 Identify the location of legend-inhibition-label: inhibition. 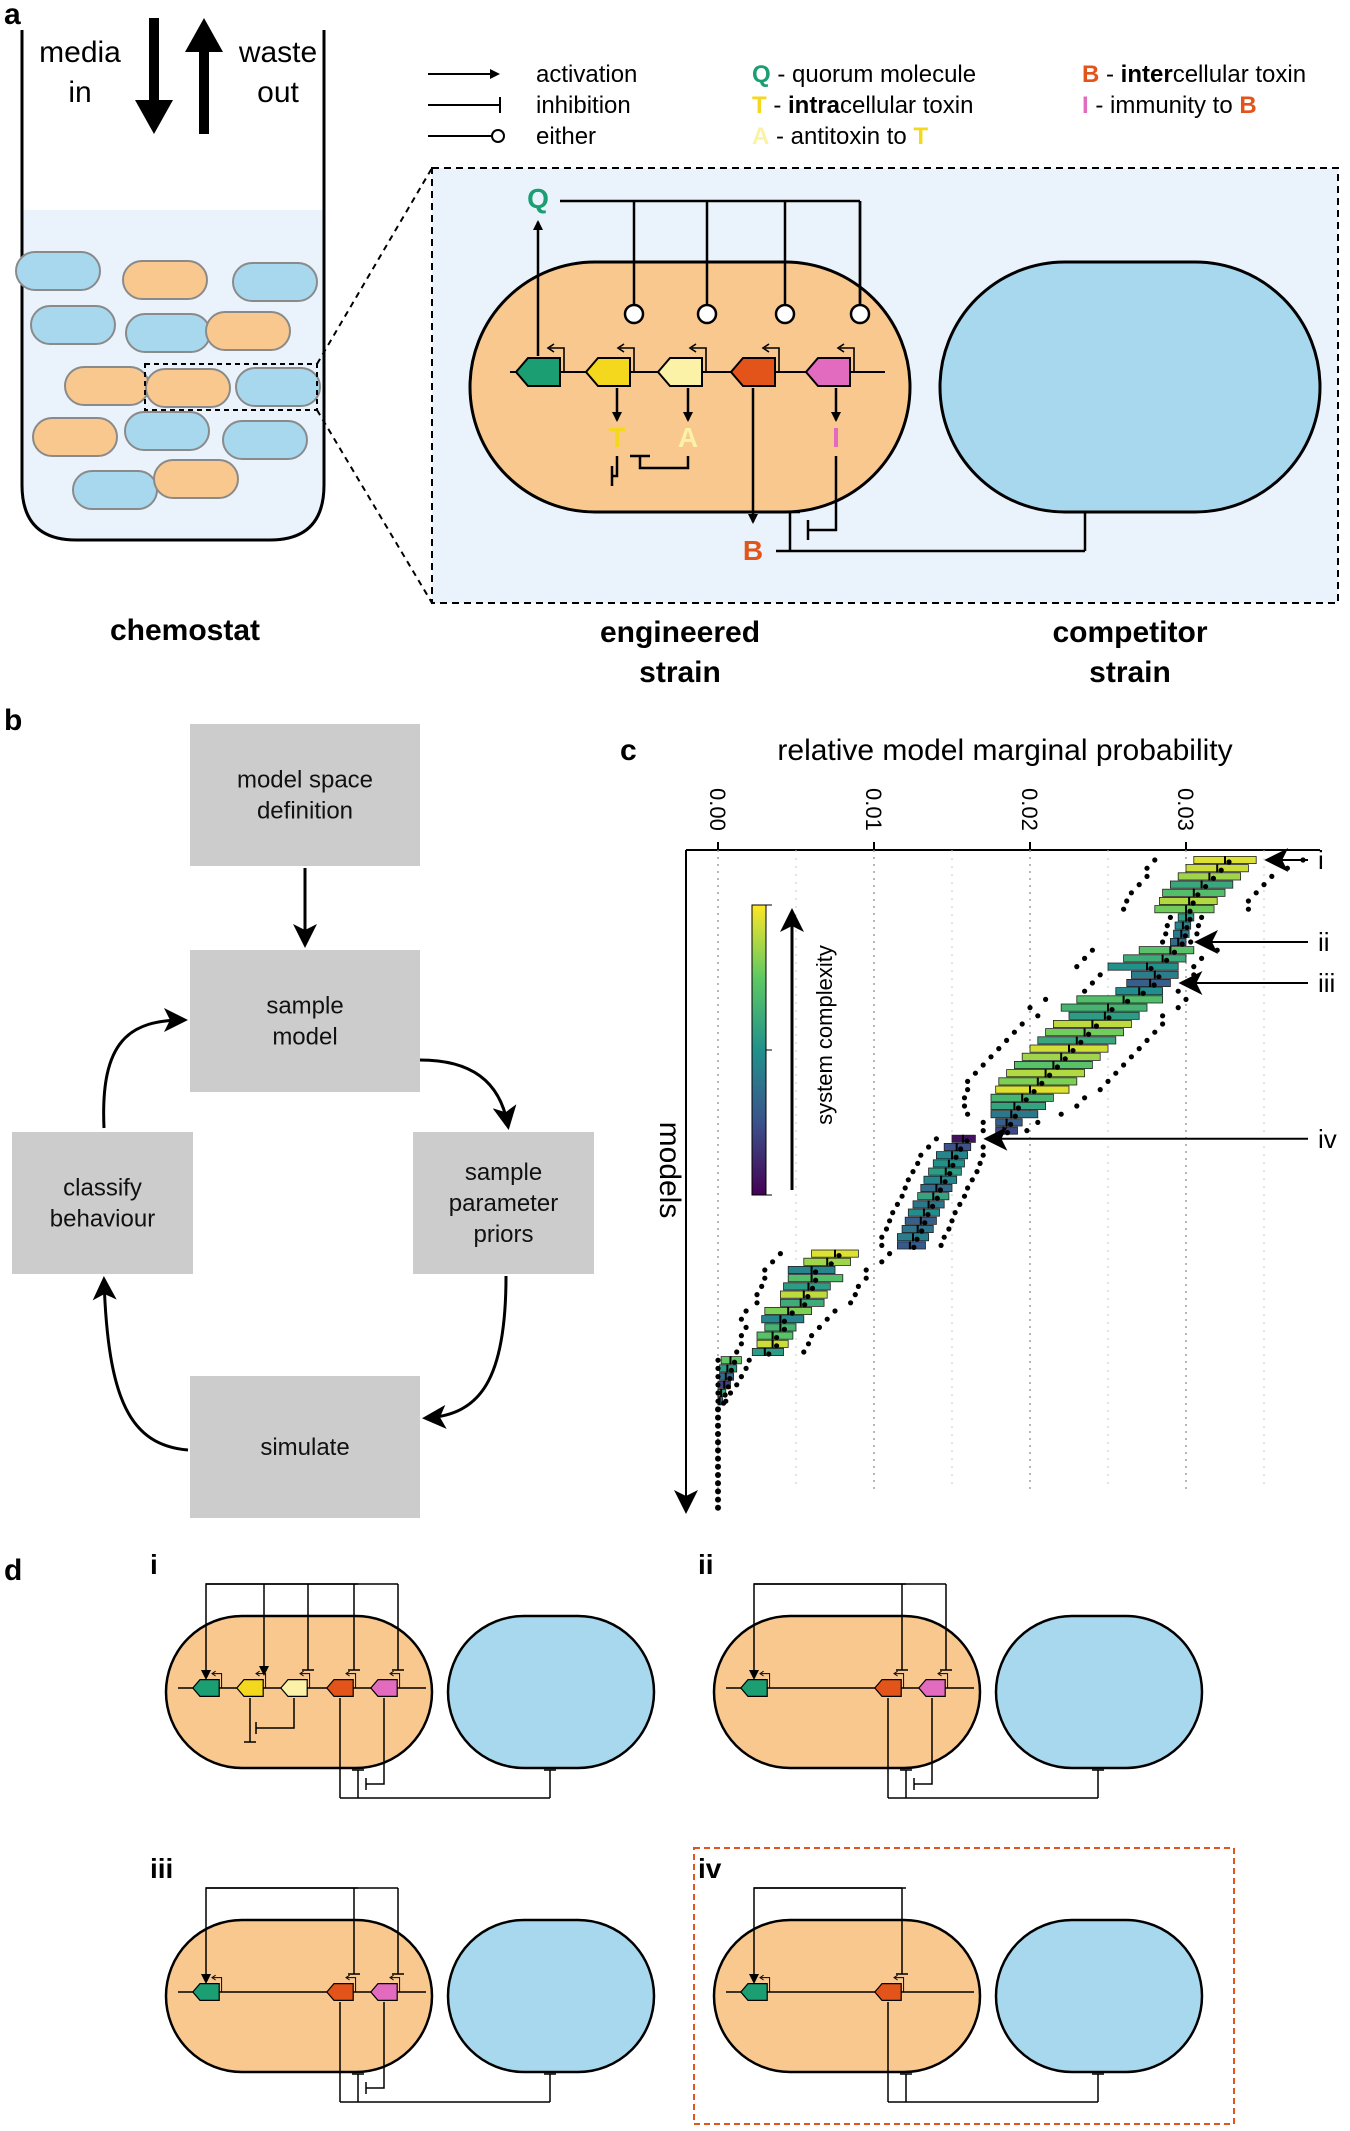
(583, 105).